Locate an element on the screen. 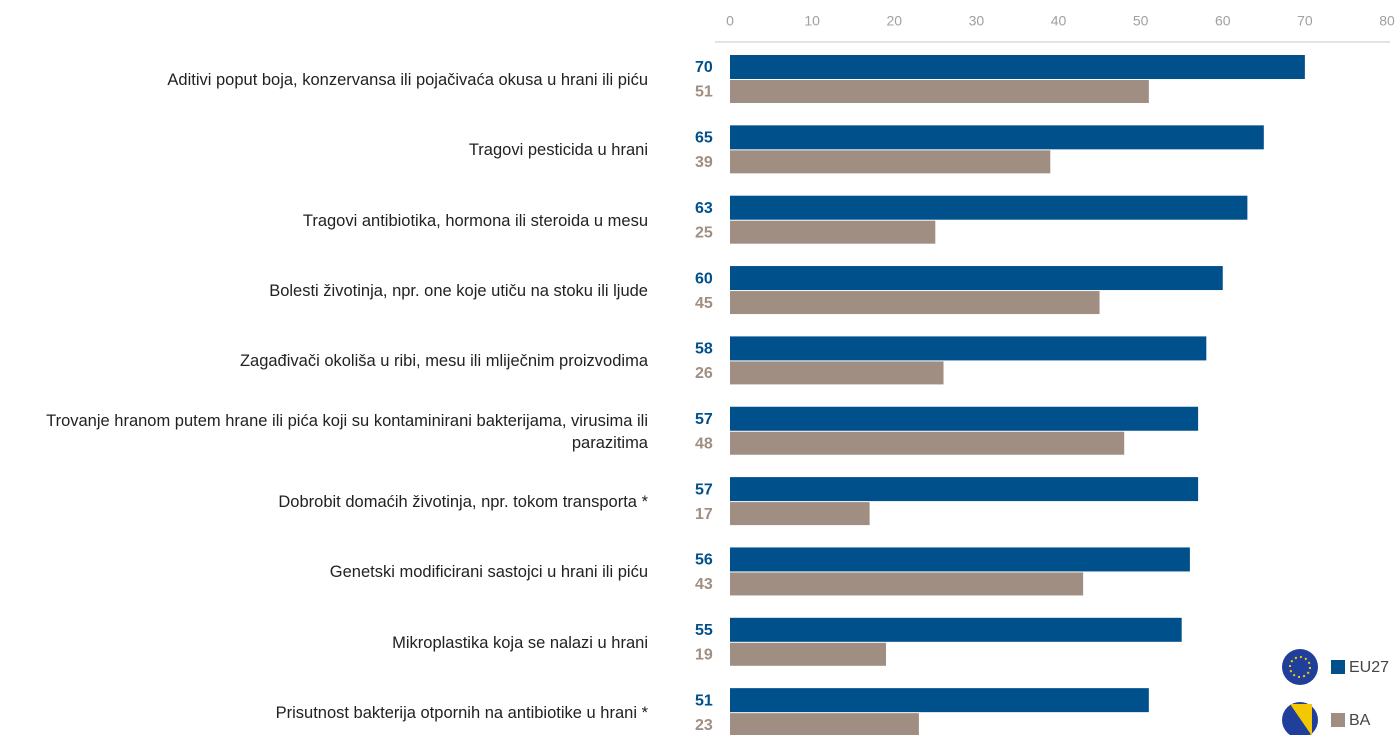 This screenshot has height=735, width=1399. value-label: 17 is located at coordinates (704, 514).